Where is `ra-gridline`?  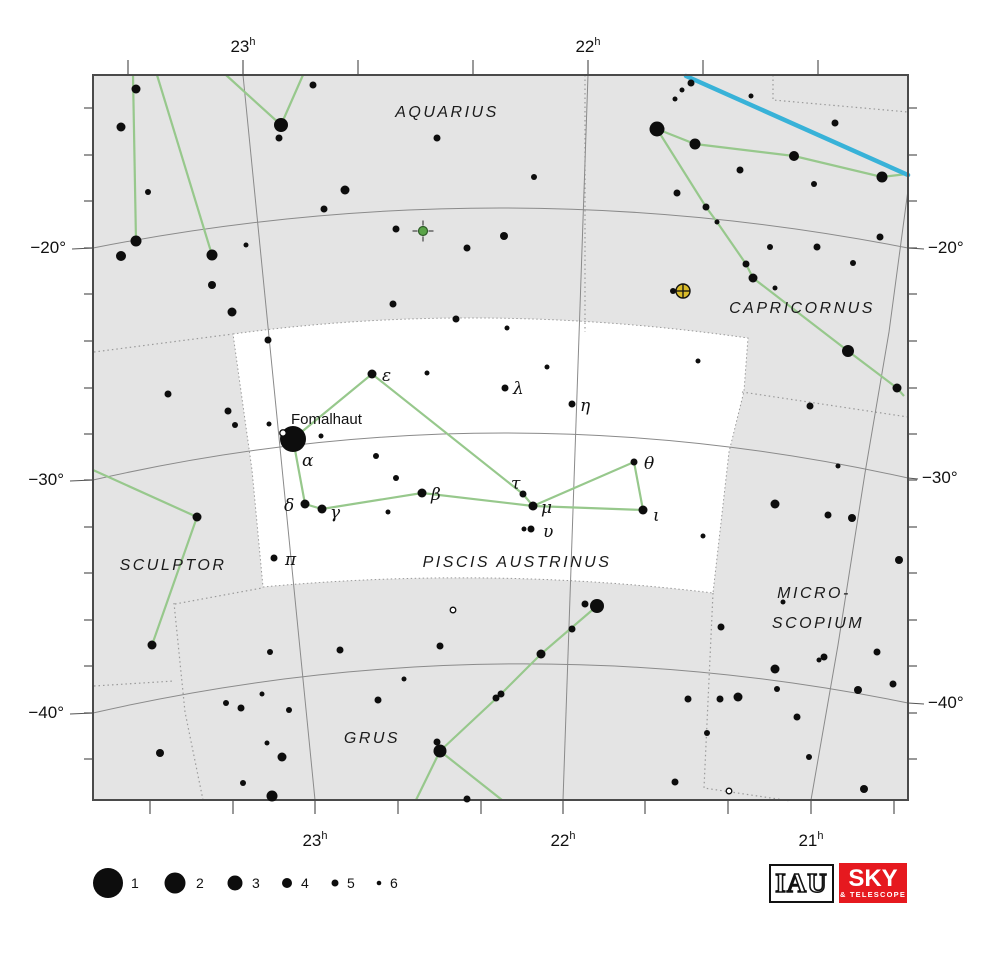
ra-gridline is located at coordinates (279, 437).